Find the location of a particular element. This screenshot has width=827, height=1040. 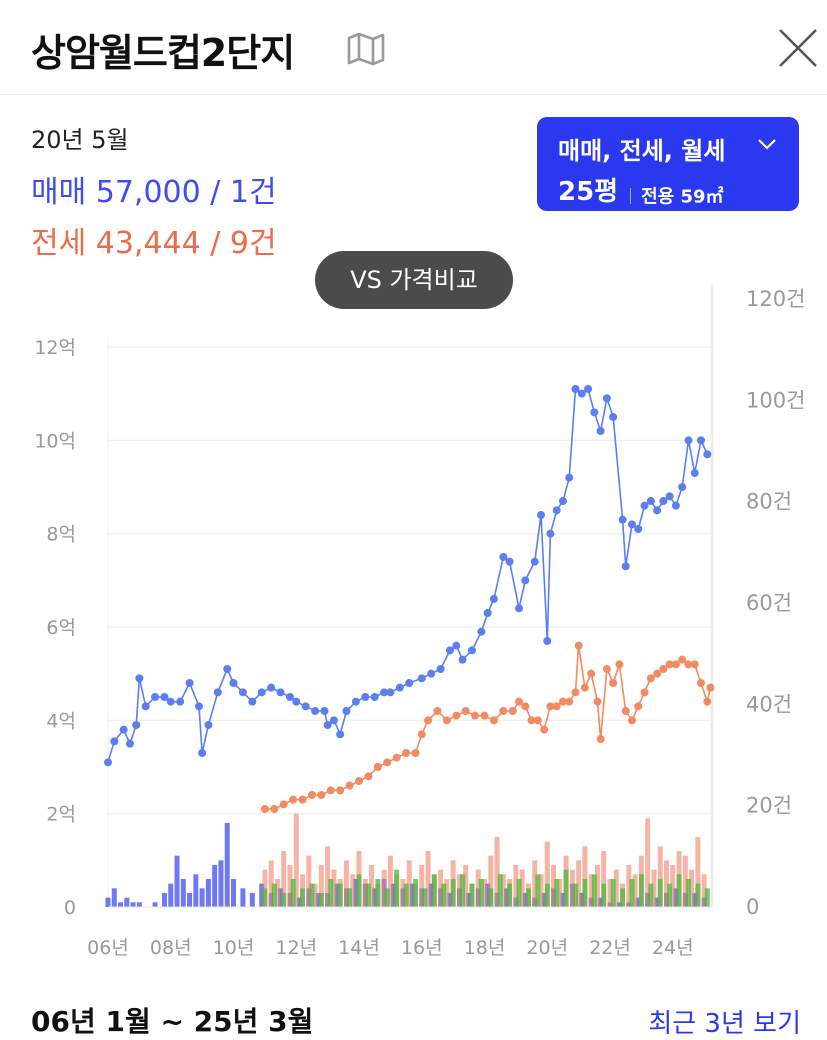

y-left-tick-label: 0 is located at coordinates (70, 908).